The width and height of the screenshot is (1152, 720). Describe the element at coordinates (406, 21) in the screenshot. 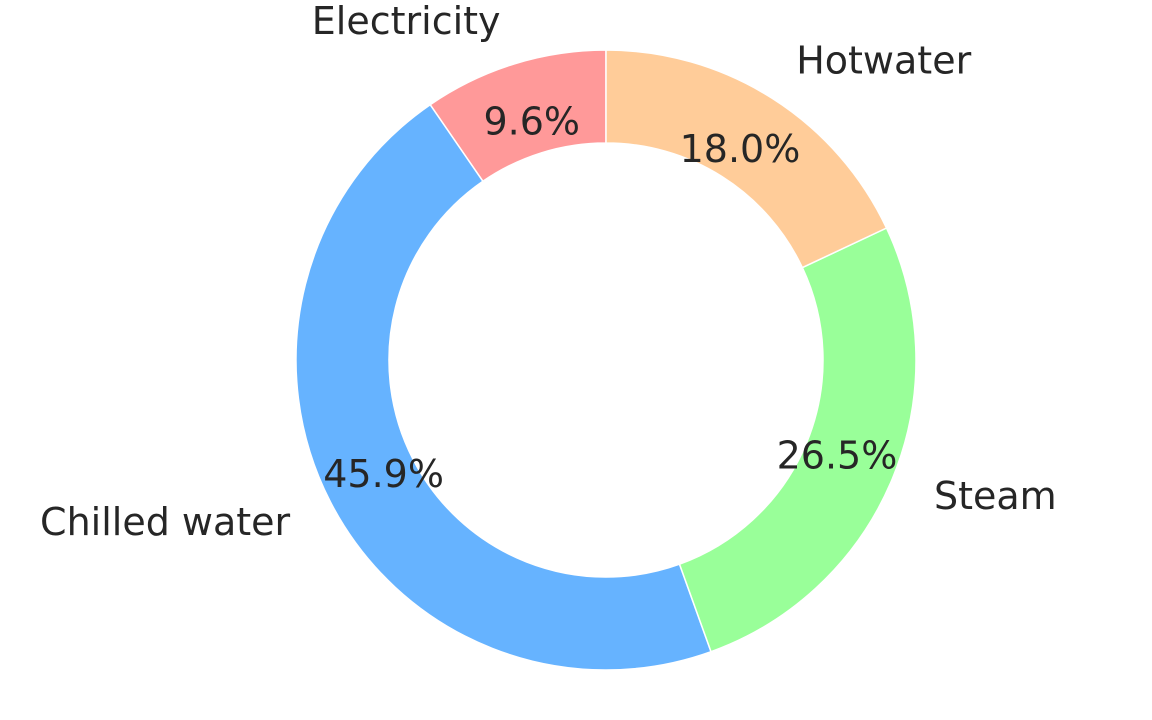

I see `category-label-electricity: Electricity` at that location.